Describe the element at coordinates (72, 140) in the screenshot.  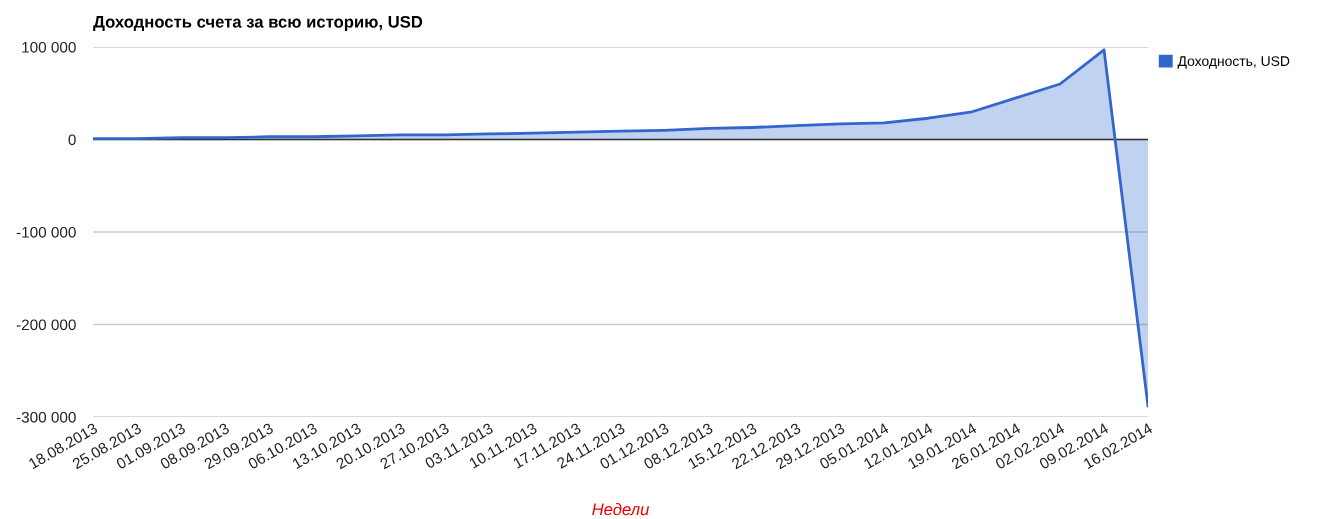
I see `y-tick-label: 0` at that location.